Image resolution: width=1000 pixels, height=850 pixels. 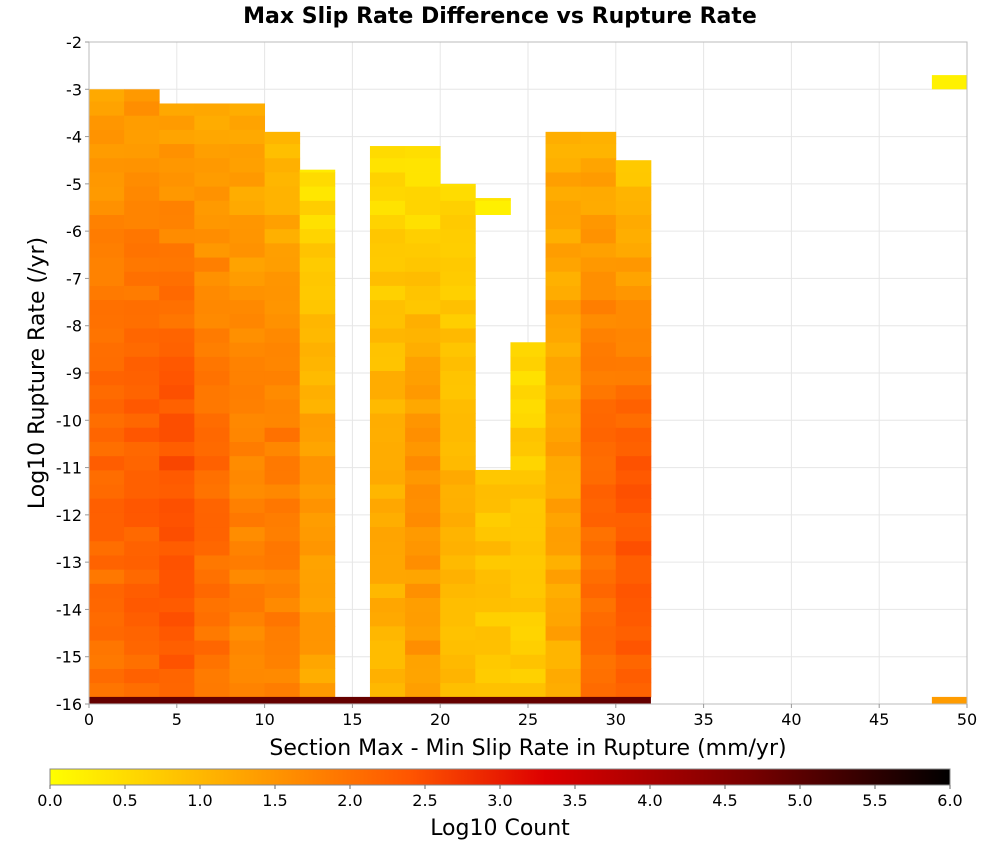 What do you see at coordinates (74, 231) in the screenshot?
I see `y-tick-label: -6` at bounding box center [74, 231].